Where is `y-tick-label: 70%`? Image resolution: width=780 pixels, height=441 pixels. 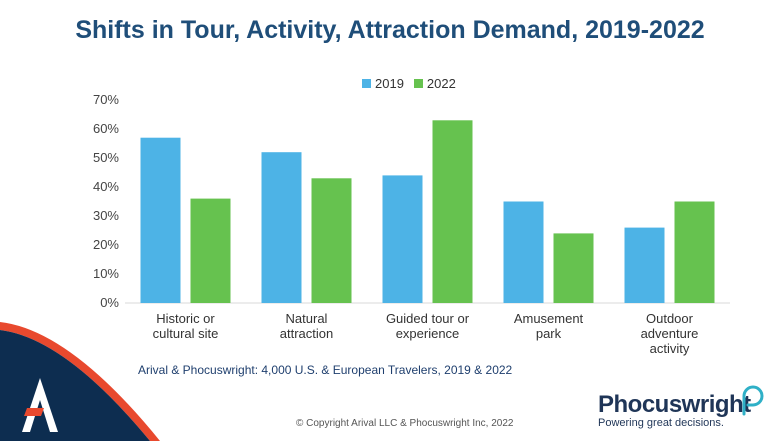
y-tick-label: 70% is located at coordinates (106, 99).